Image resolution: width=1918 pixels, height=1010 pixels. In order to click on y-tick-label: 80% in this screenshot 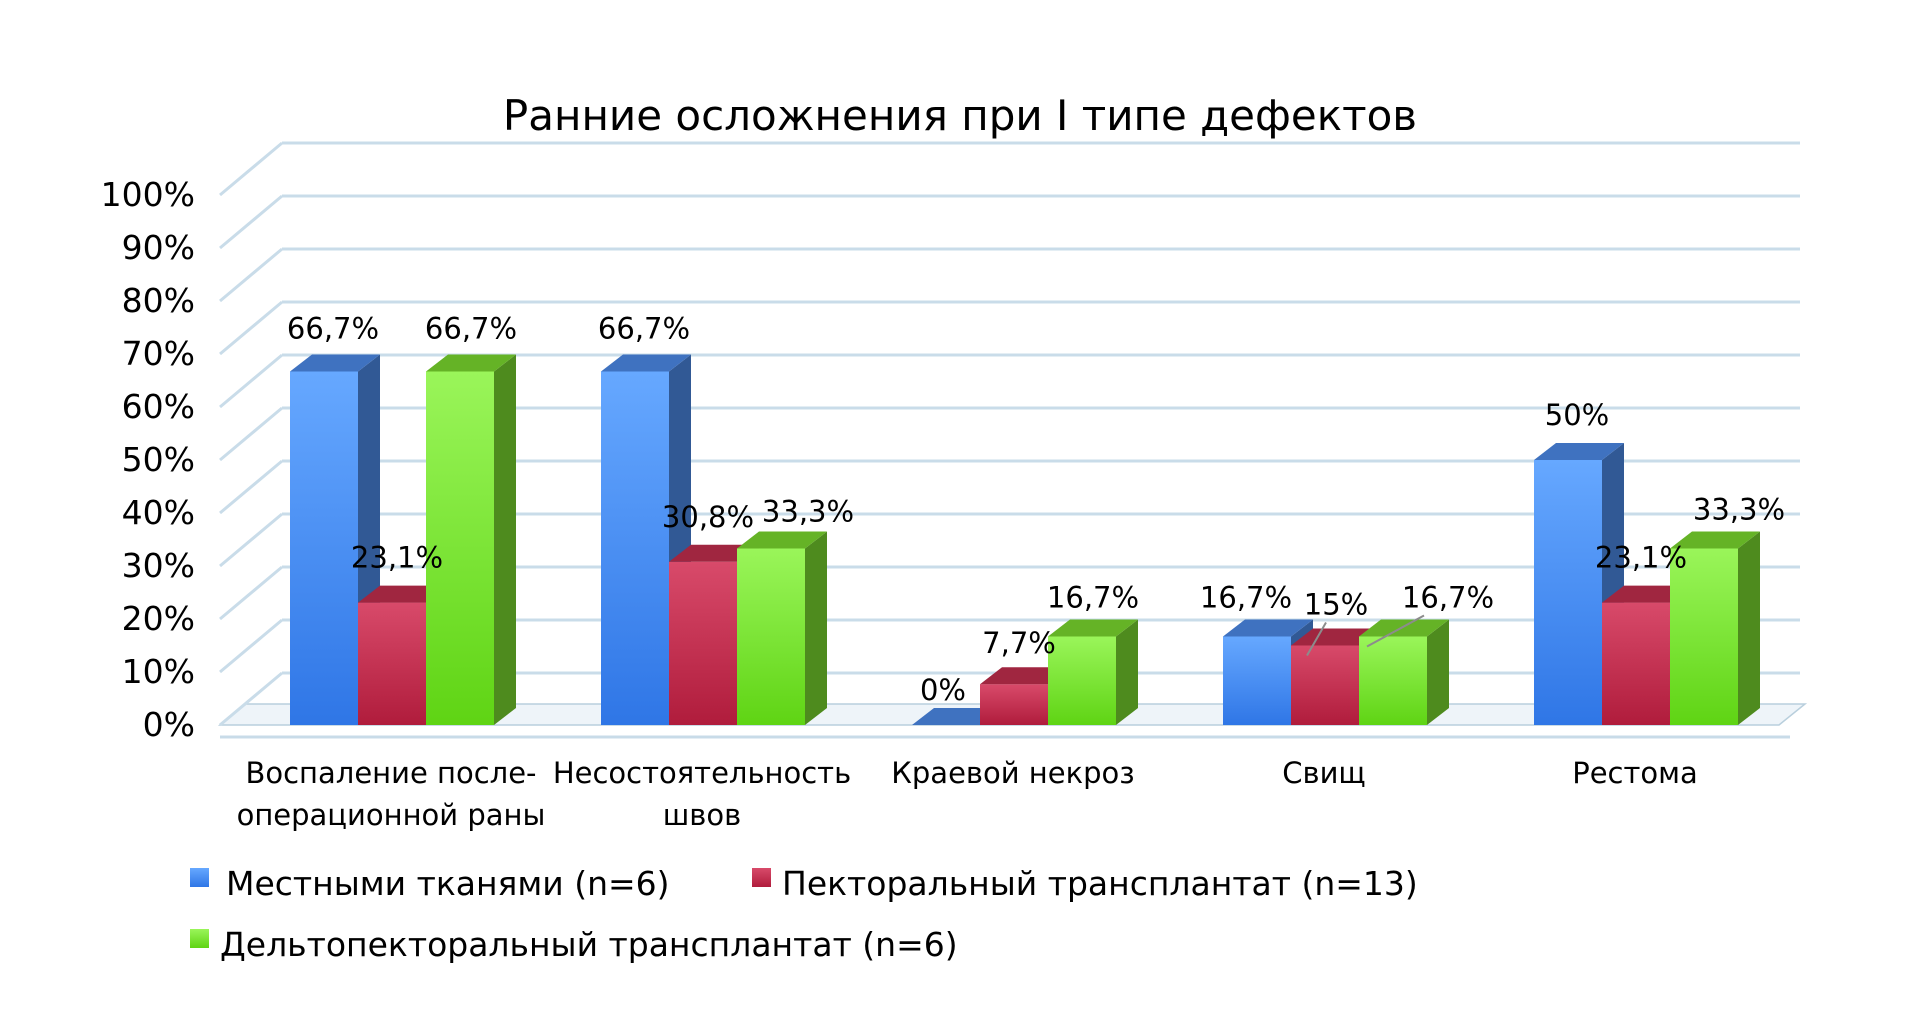, I will do `click(158, 300)`.